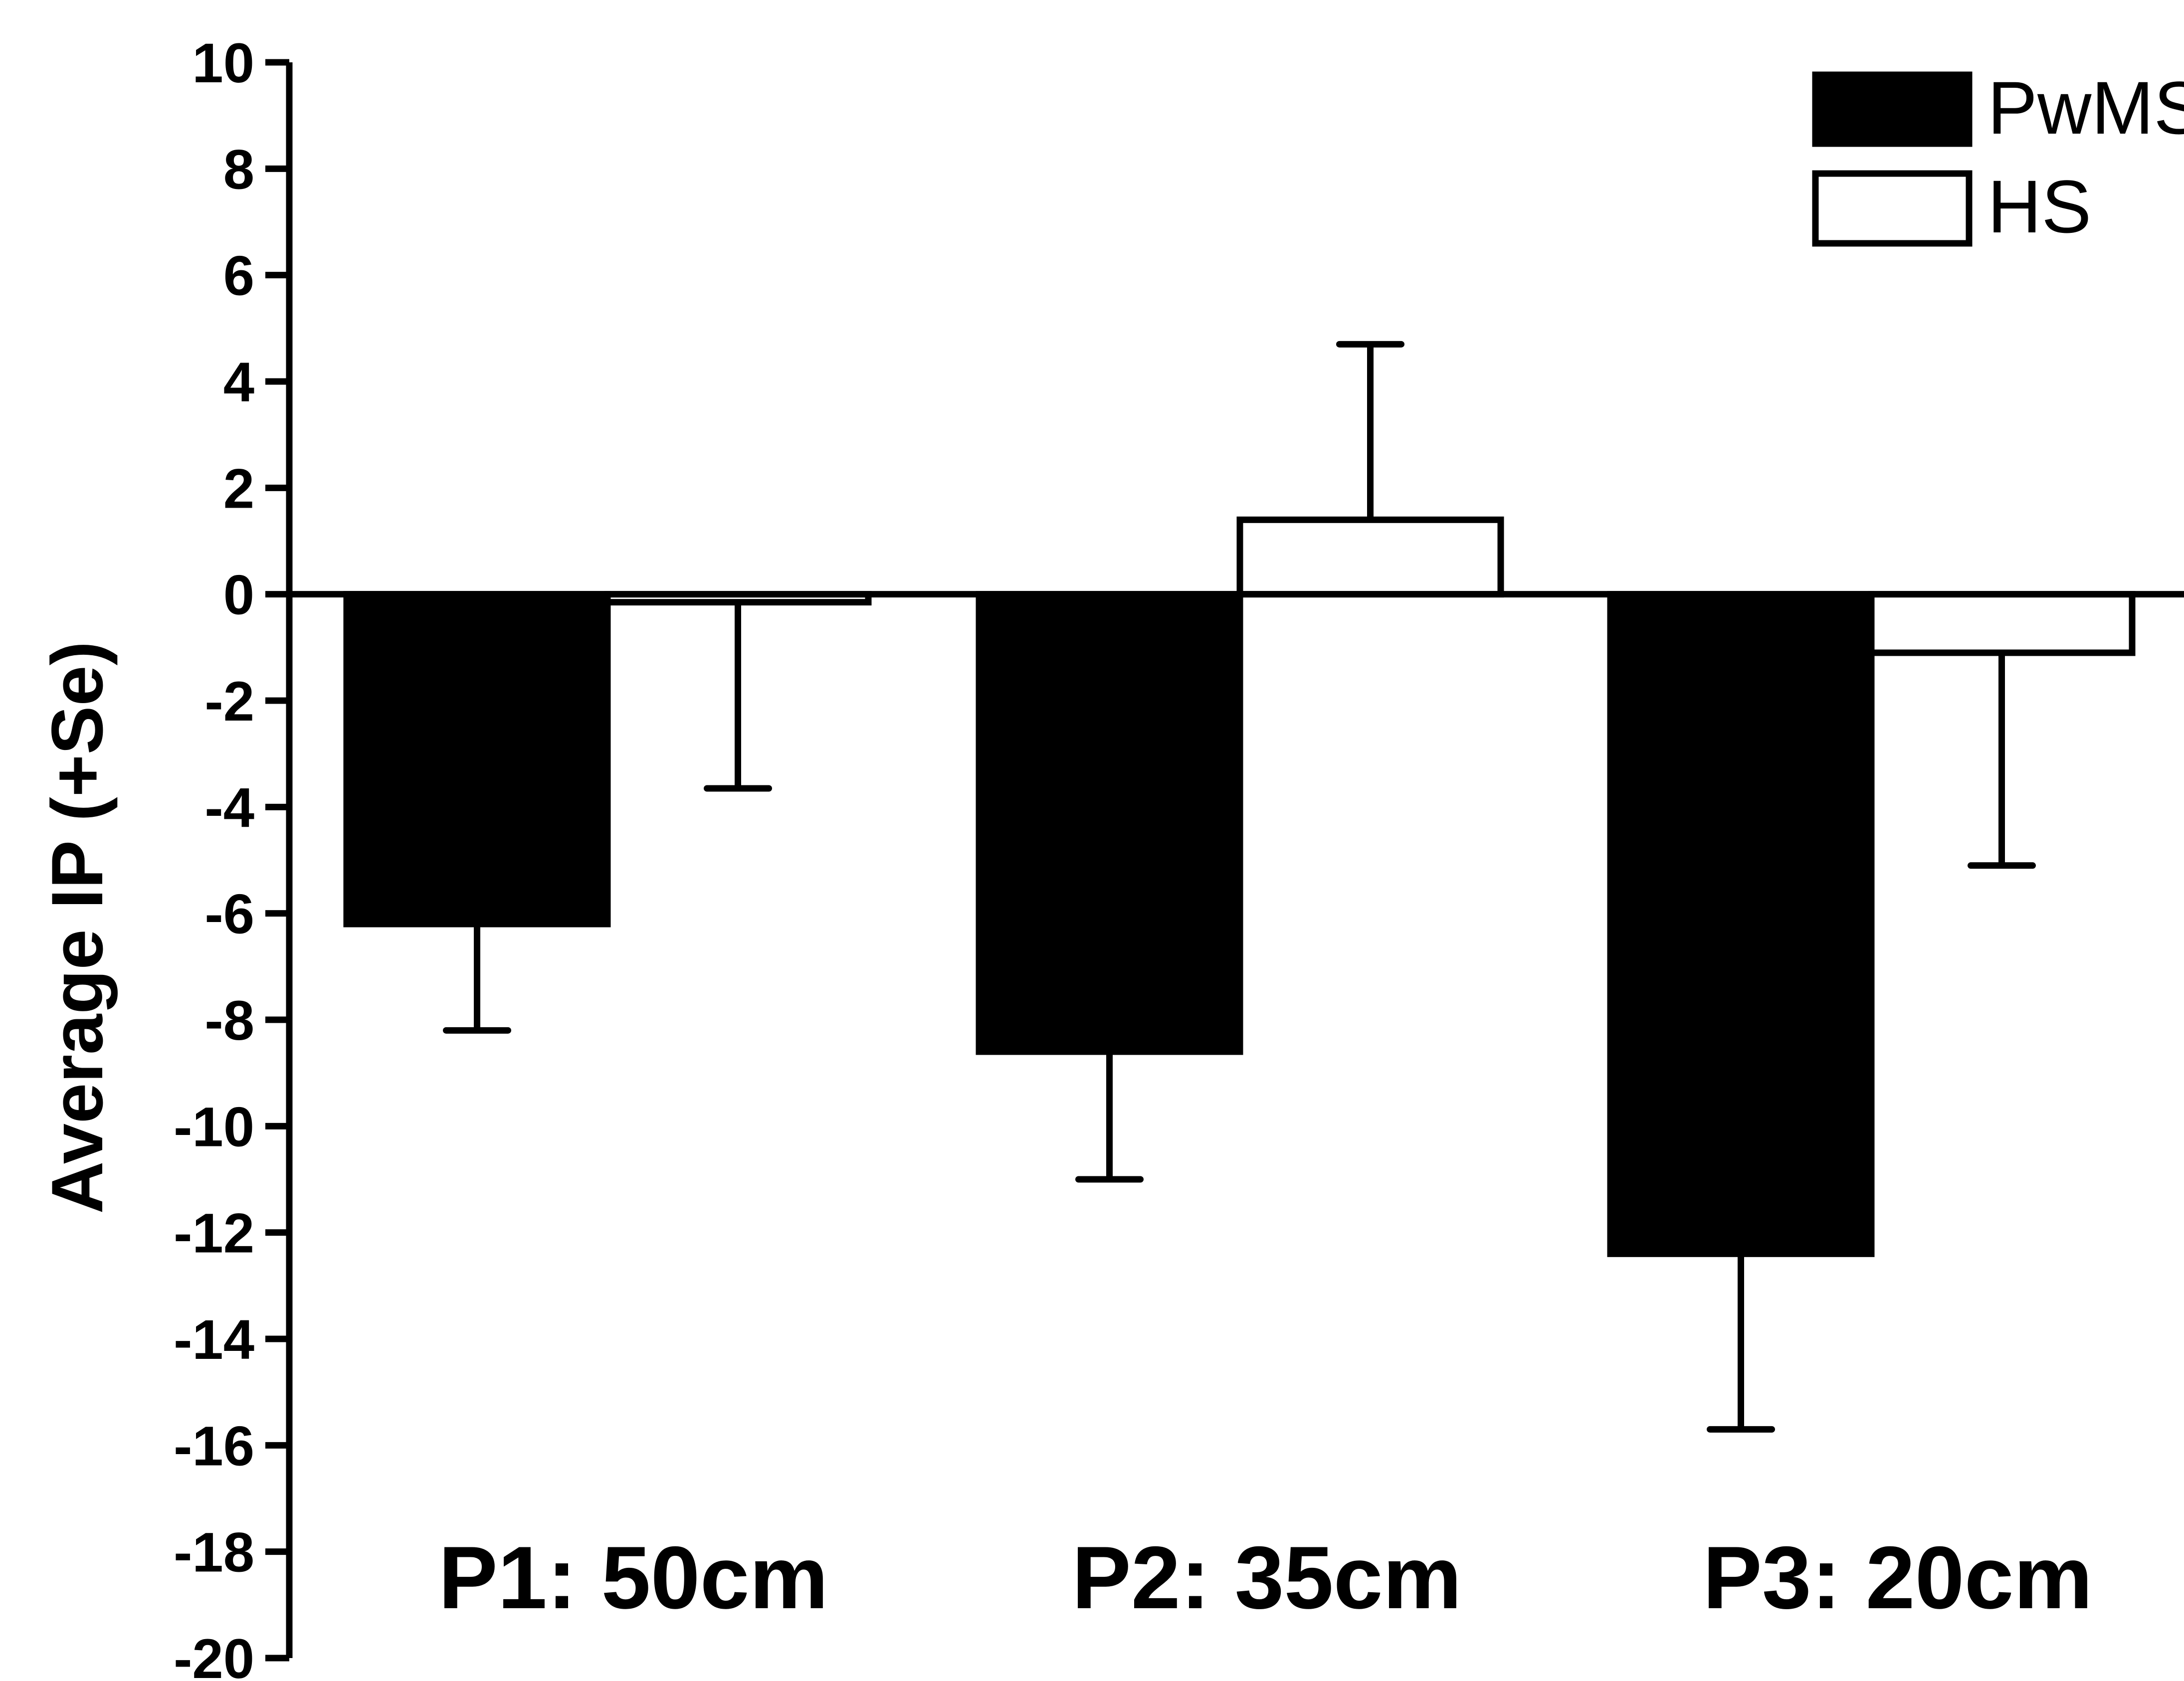 This screenshot has width=2184, height=1681. What do you see at coordinates (238, 489) in the screenshot?
I see `y-tick-label: 2` at bounding box center [238, 489].